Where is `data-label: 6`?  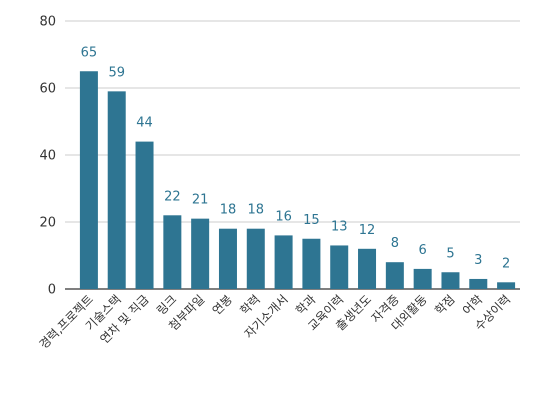
data-label: 6 is located at coordinates (423, 250).